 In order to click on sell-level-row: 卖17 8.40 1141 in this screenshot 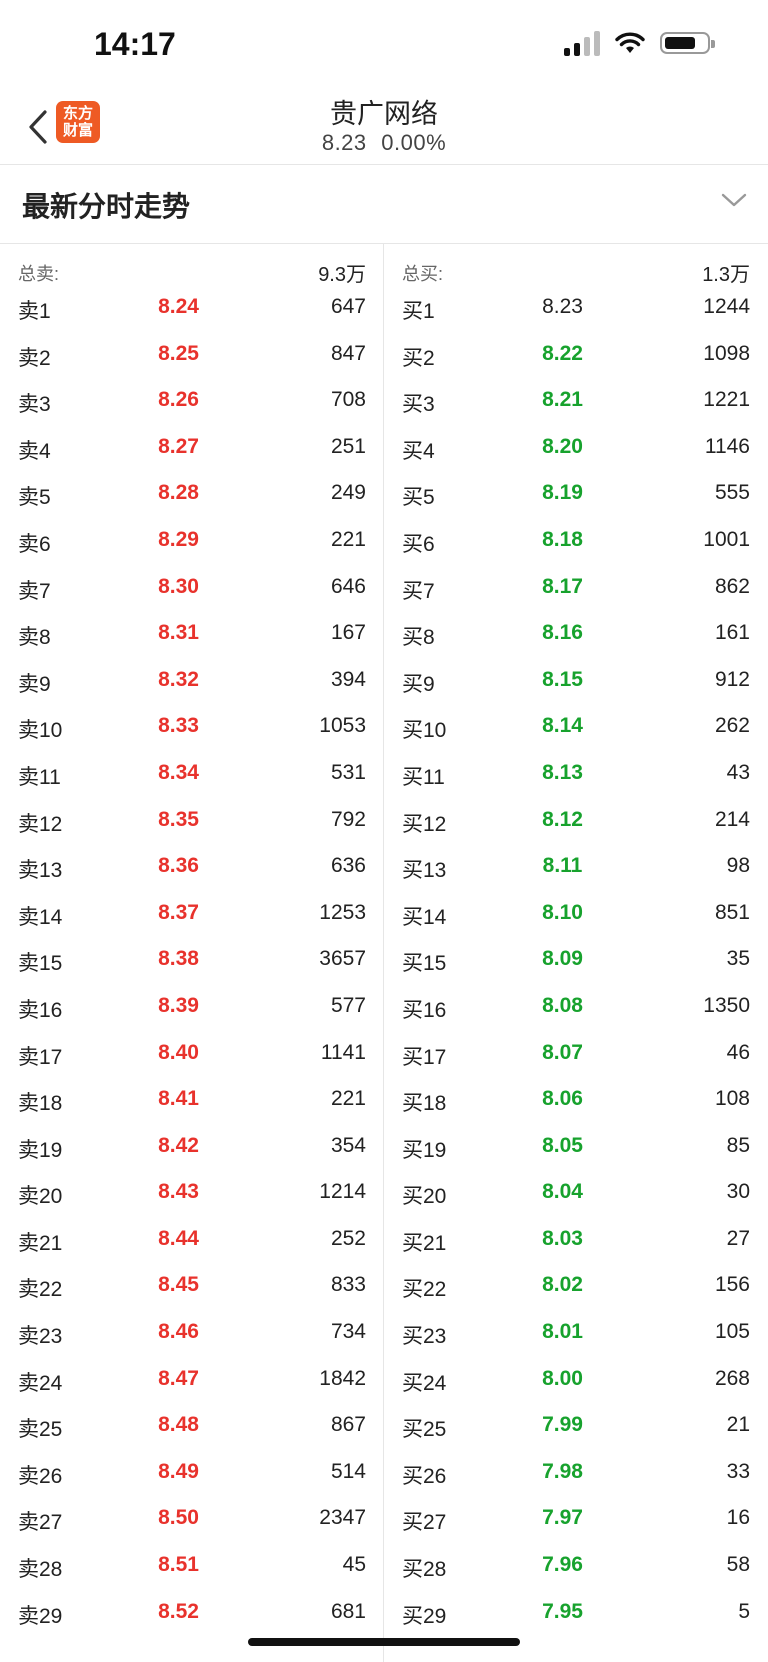, I will do `click(192, 1053)`.